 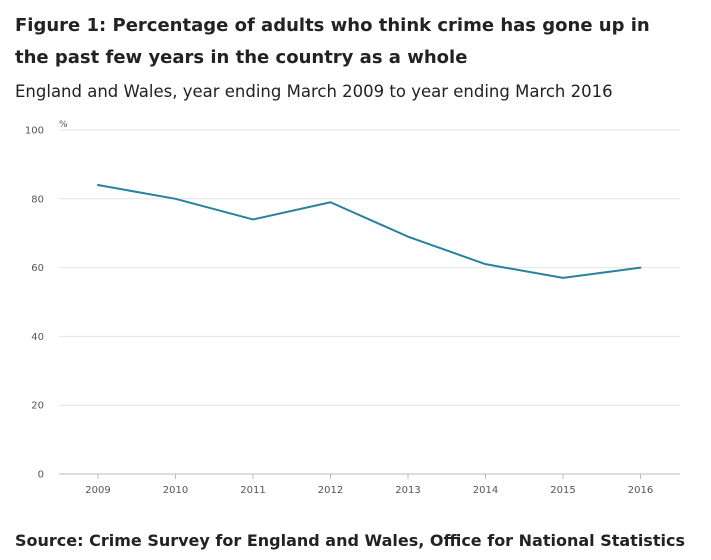 What do you see at coordinates (34, 131) in the screenshot?
I see `y-tick-label: 100` at bounding box center [34, 131].